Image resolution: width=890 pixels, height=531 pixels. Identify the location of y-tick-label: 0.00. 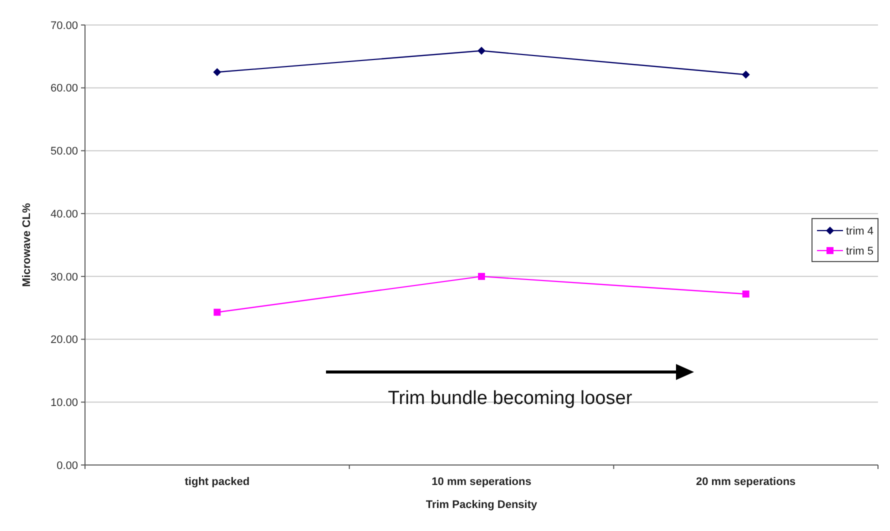
(67, 466).